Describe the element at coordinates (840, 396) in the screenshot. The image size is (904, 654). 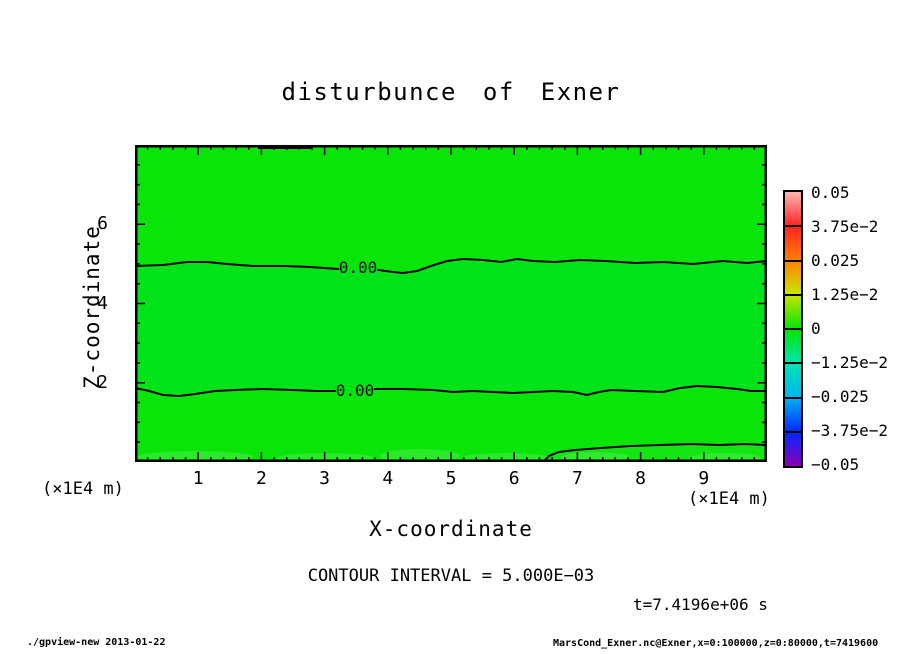
I see `colorbar-label: −0.025` at that location.